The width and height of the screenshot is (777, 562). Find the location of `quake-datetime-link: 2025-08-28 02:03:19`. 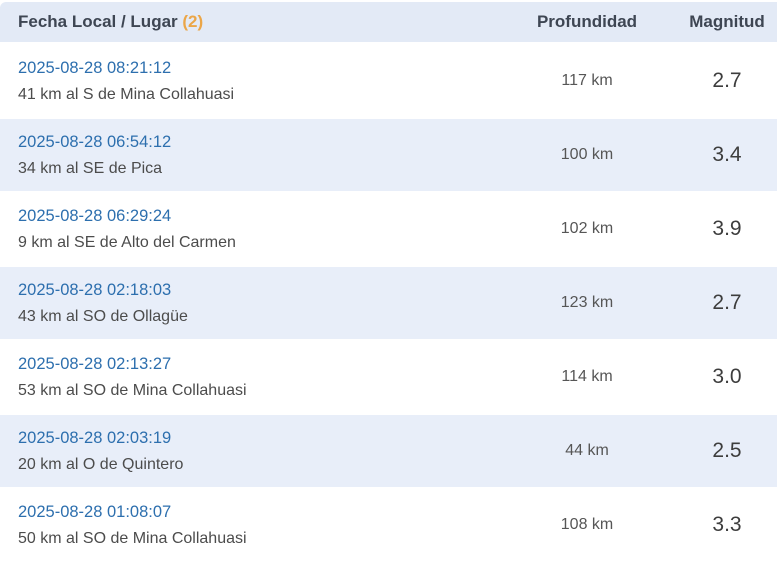

quake-datetime-link: 2025-08-28 02:03:19 is located at coordinates (95, 437).